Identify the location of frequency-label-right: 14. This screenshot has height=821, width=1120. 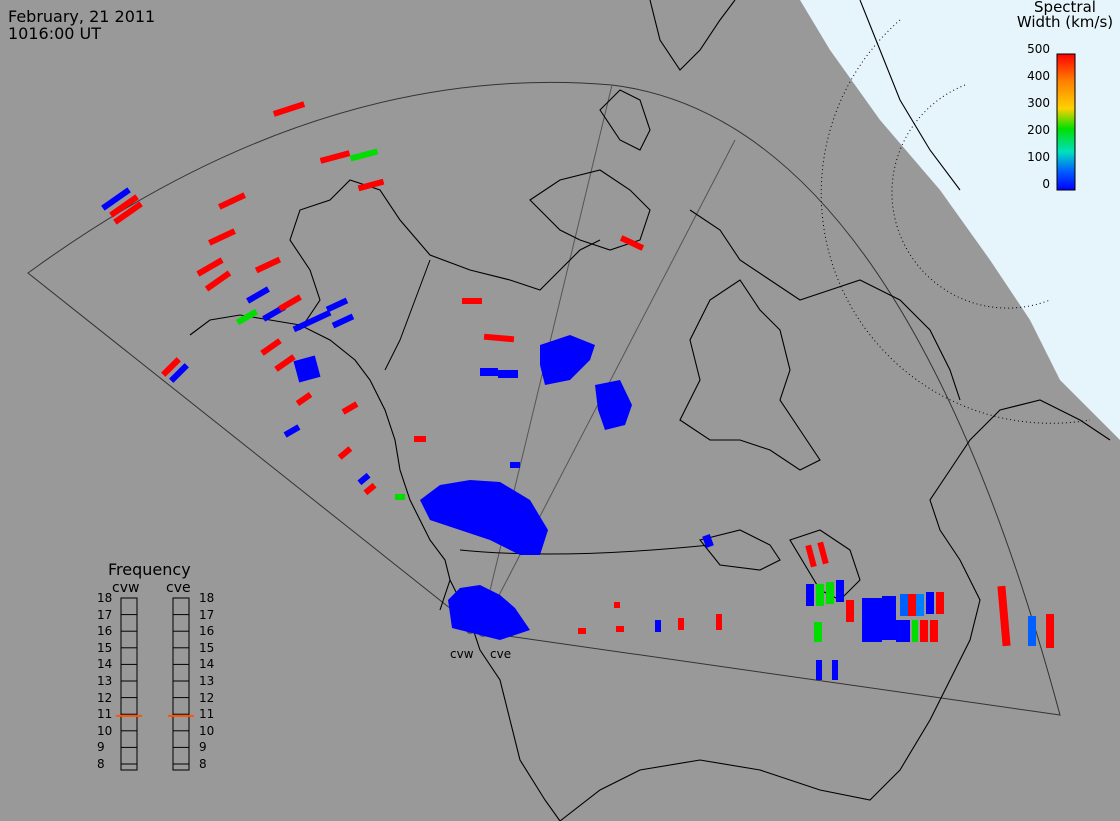
(207, 664).